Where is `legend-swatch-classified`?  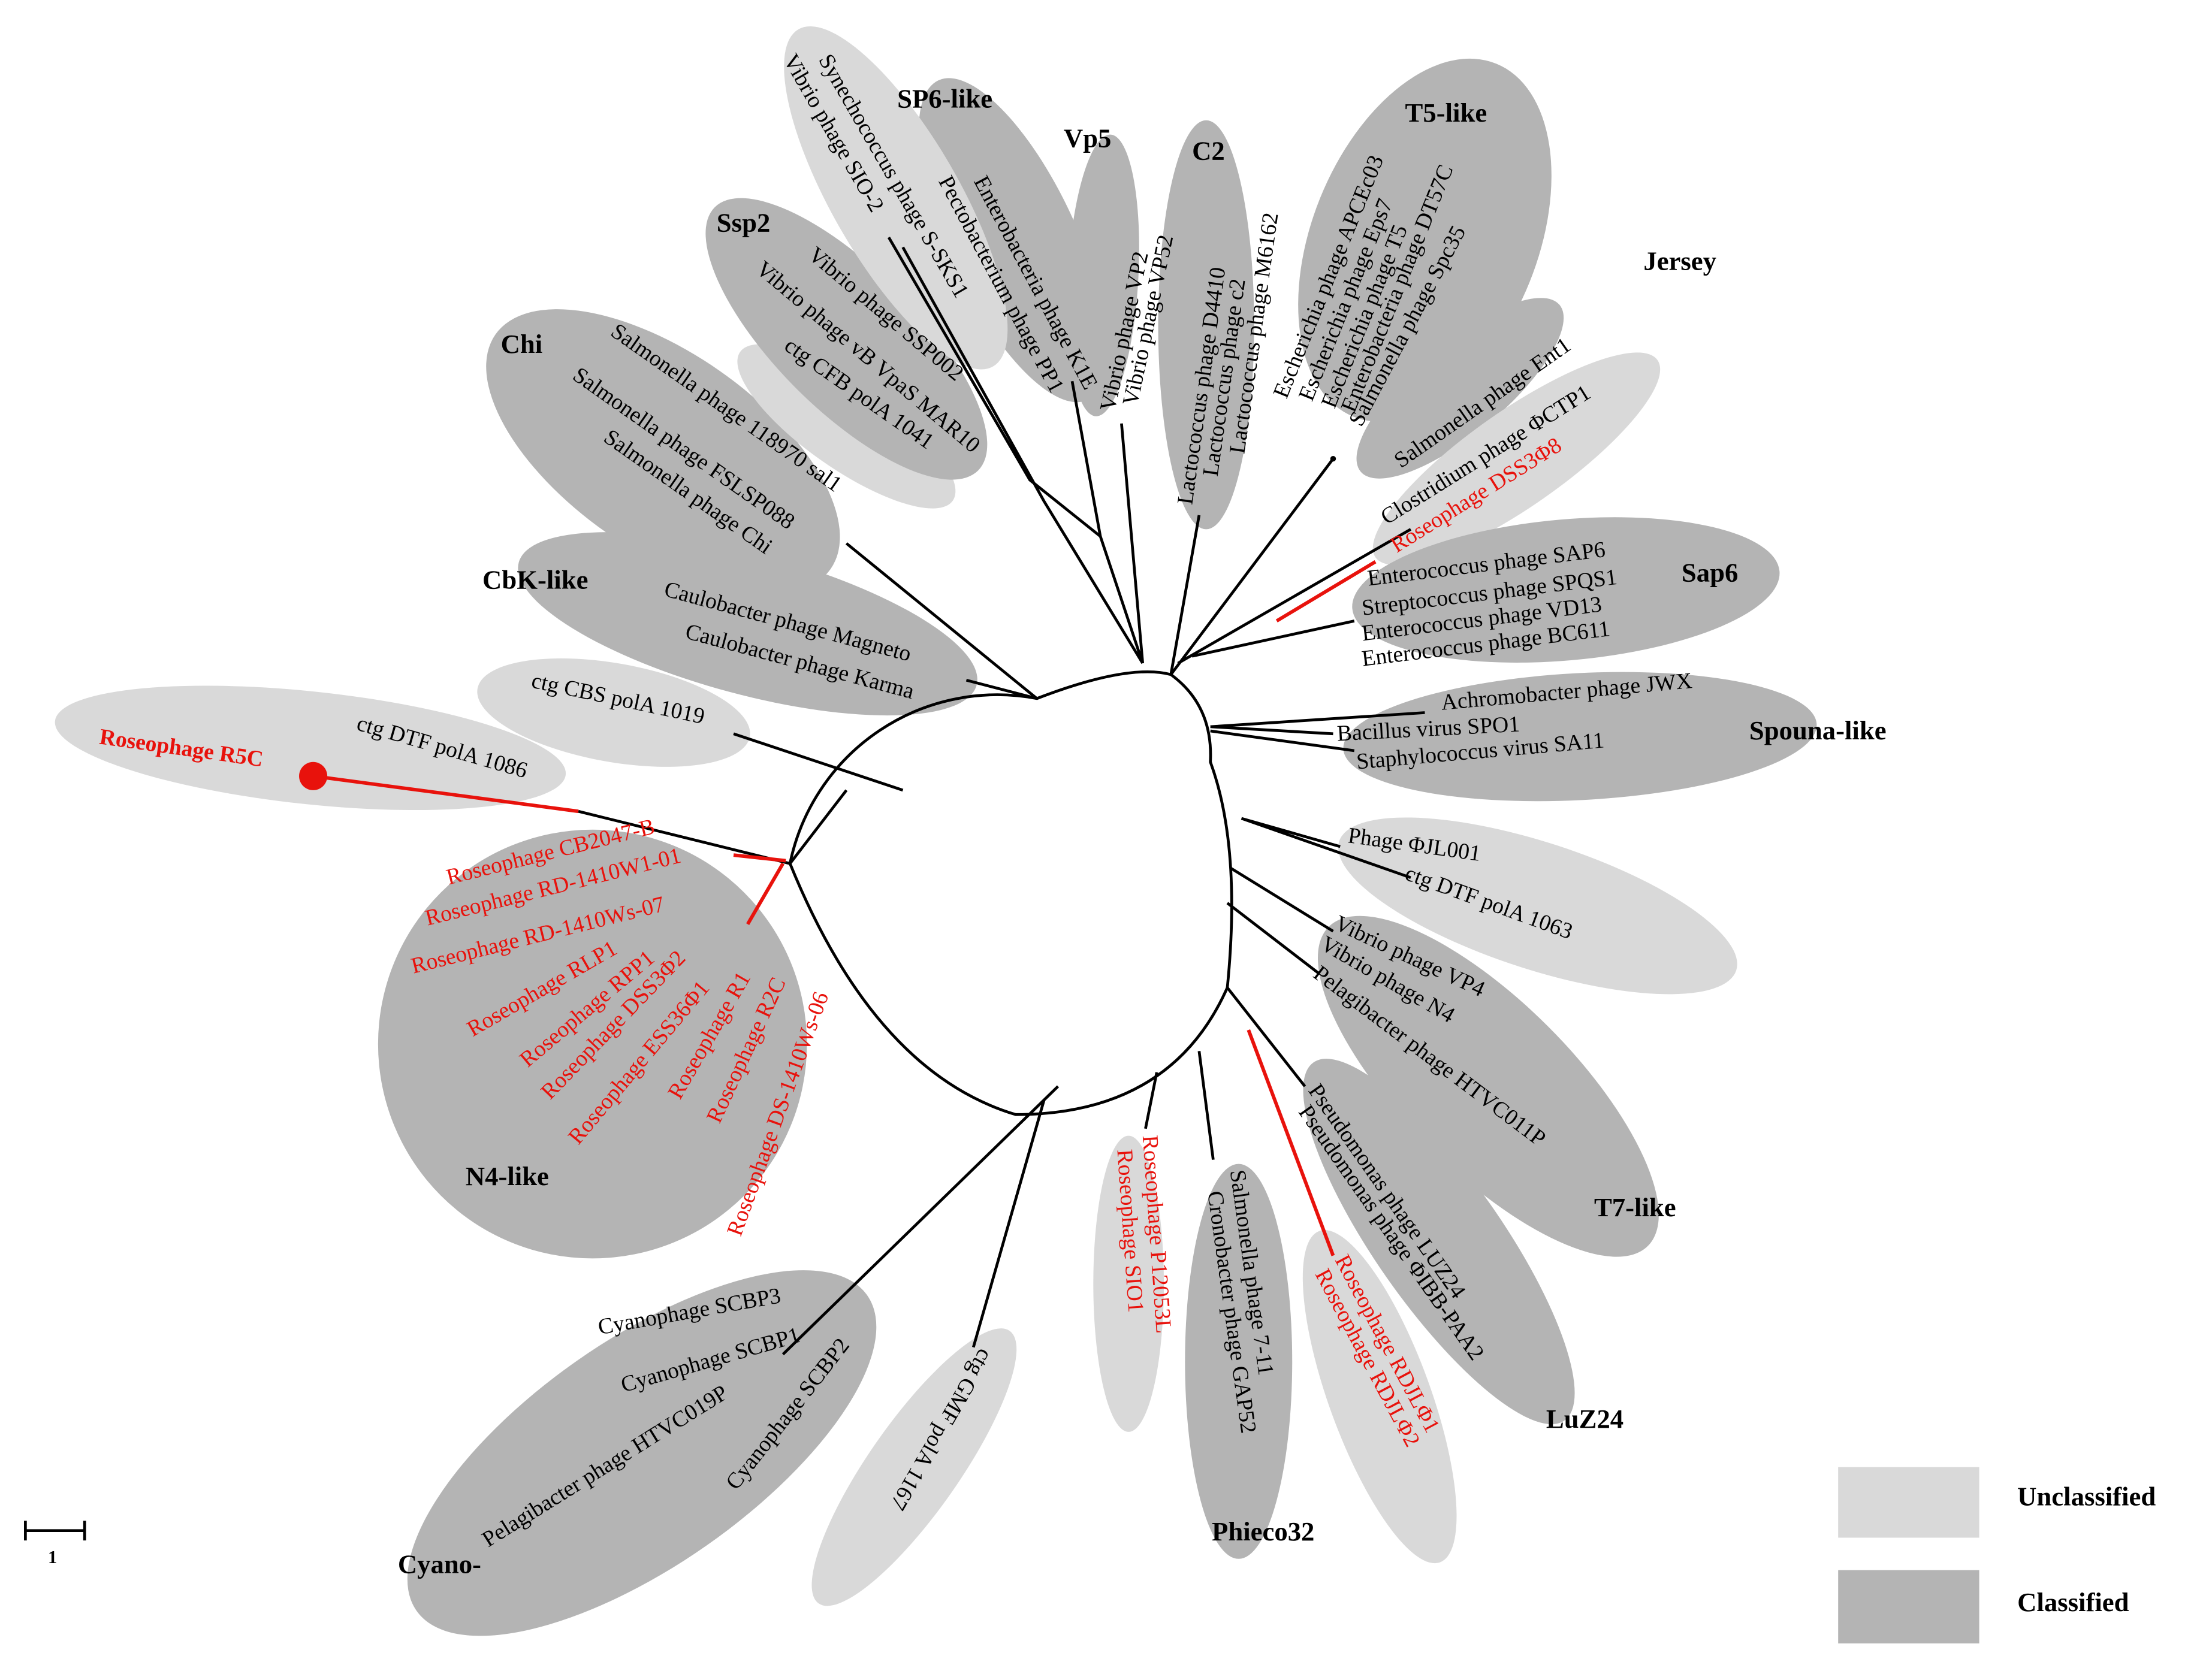
legend-swatch-classified is located at coordinates (1908, 1607).